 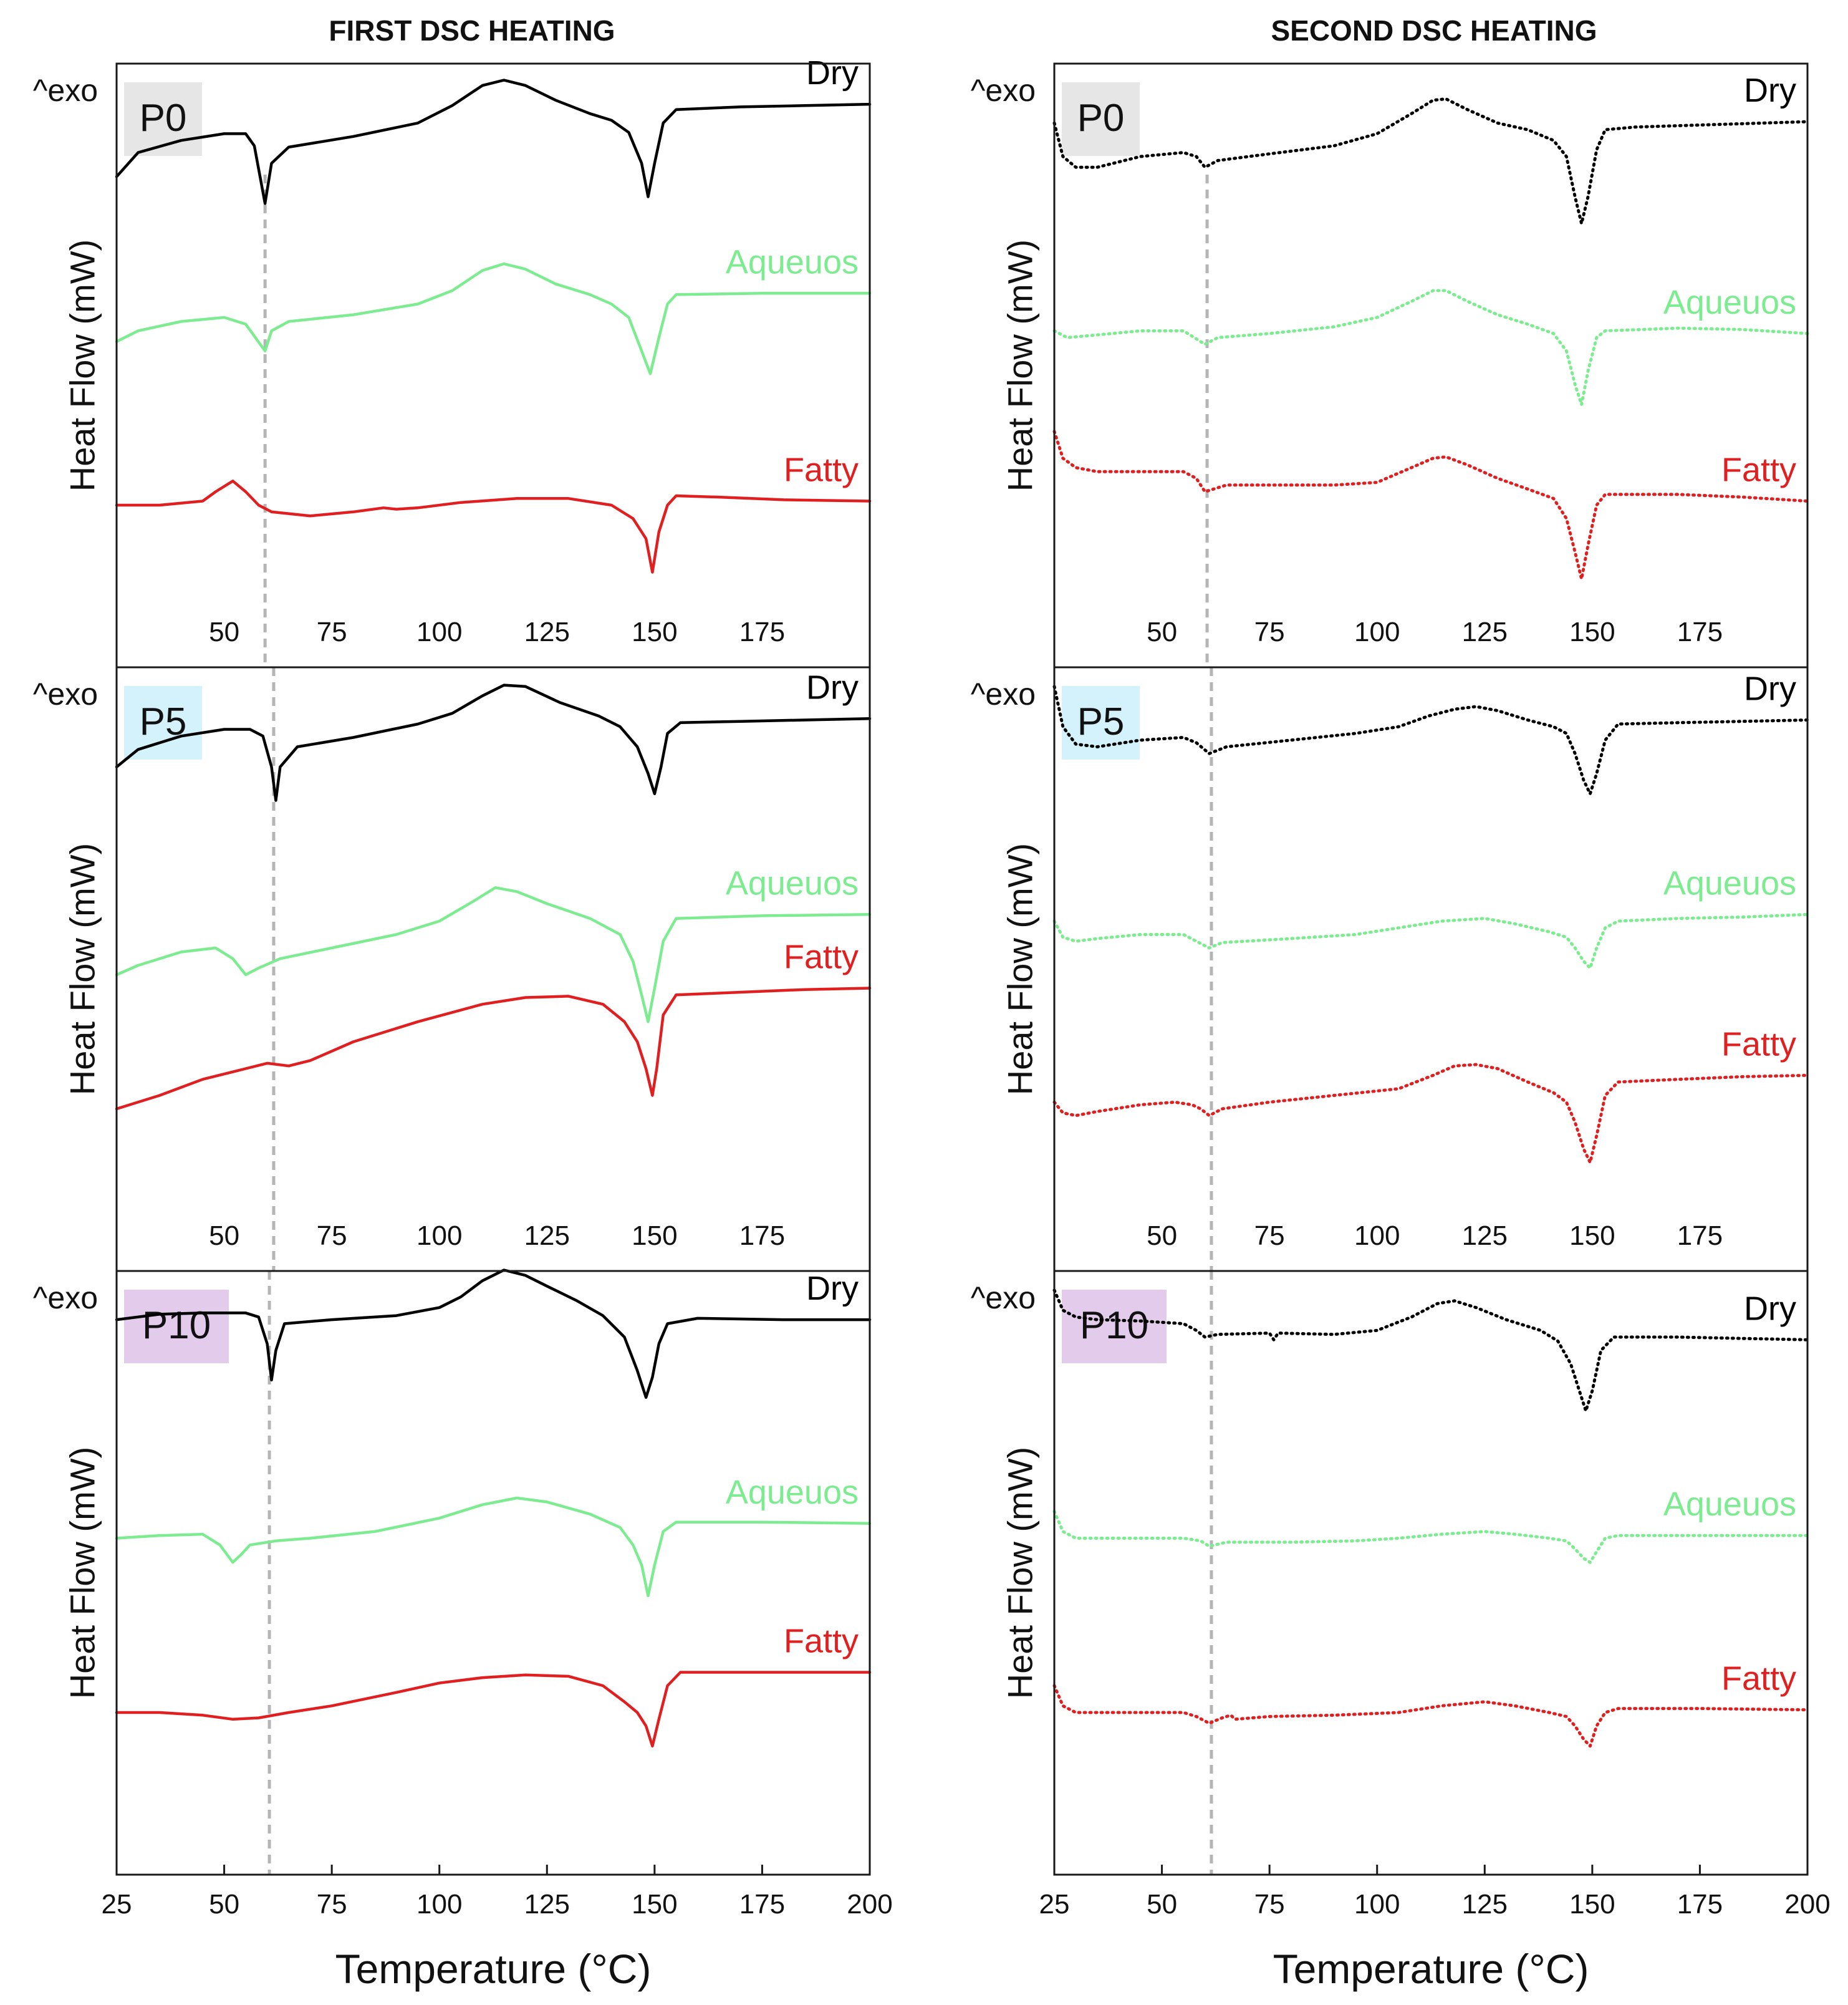 I want to click on chart-title: FIRST DSC HEATING, so click(x=472, y=30).